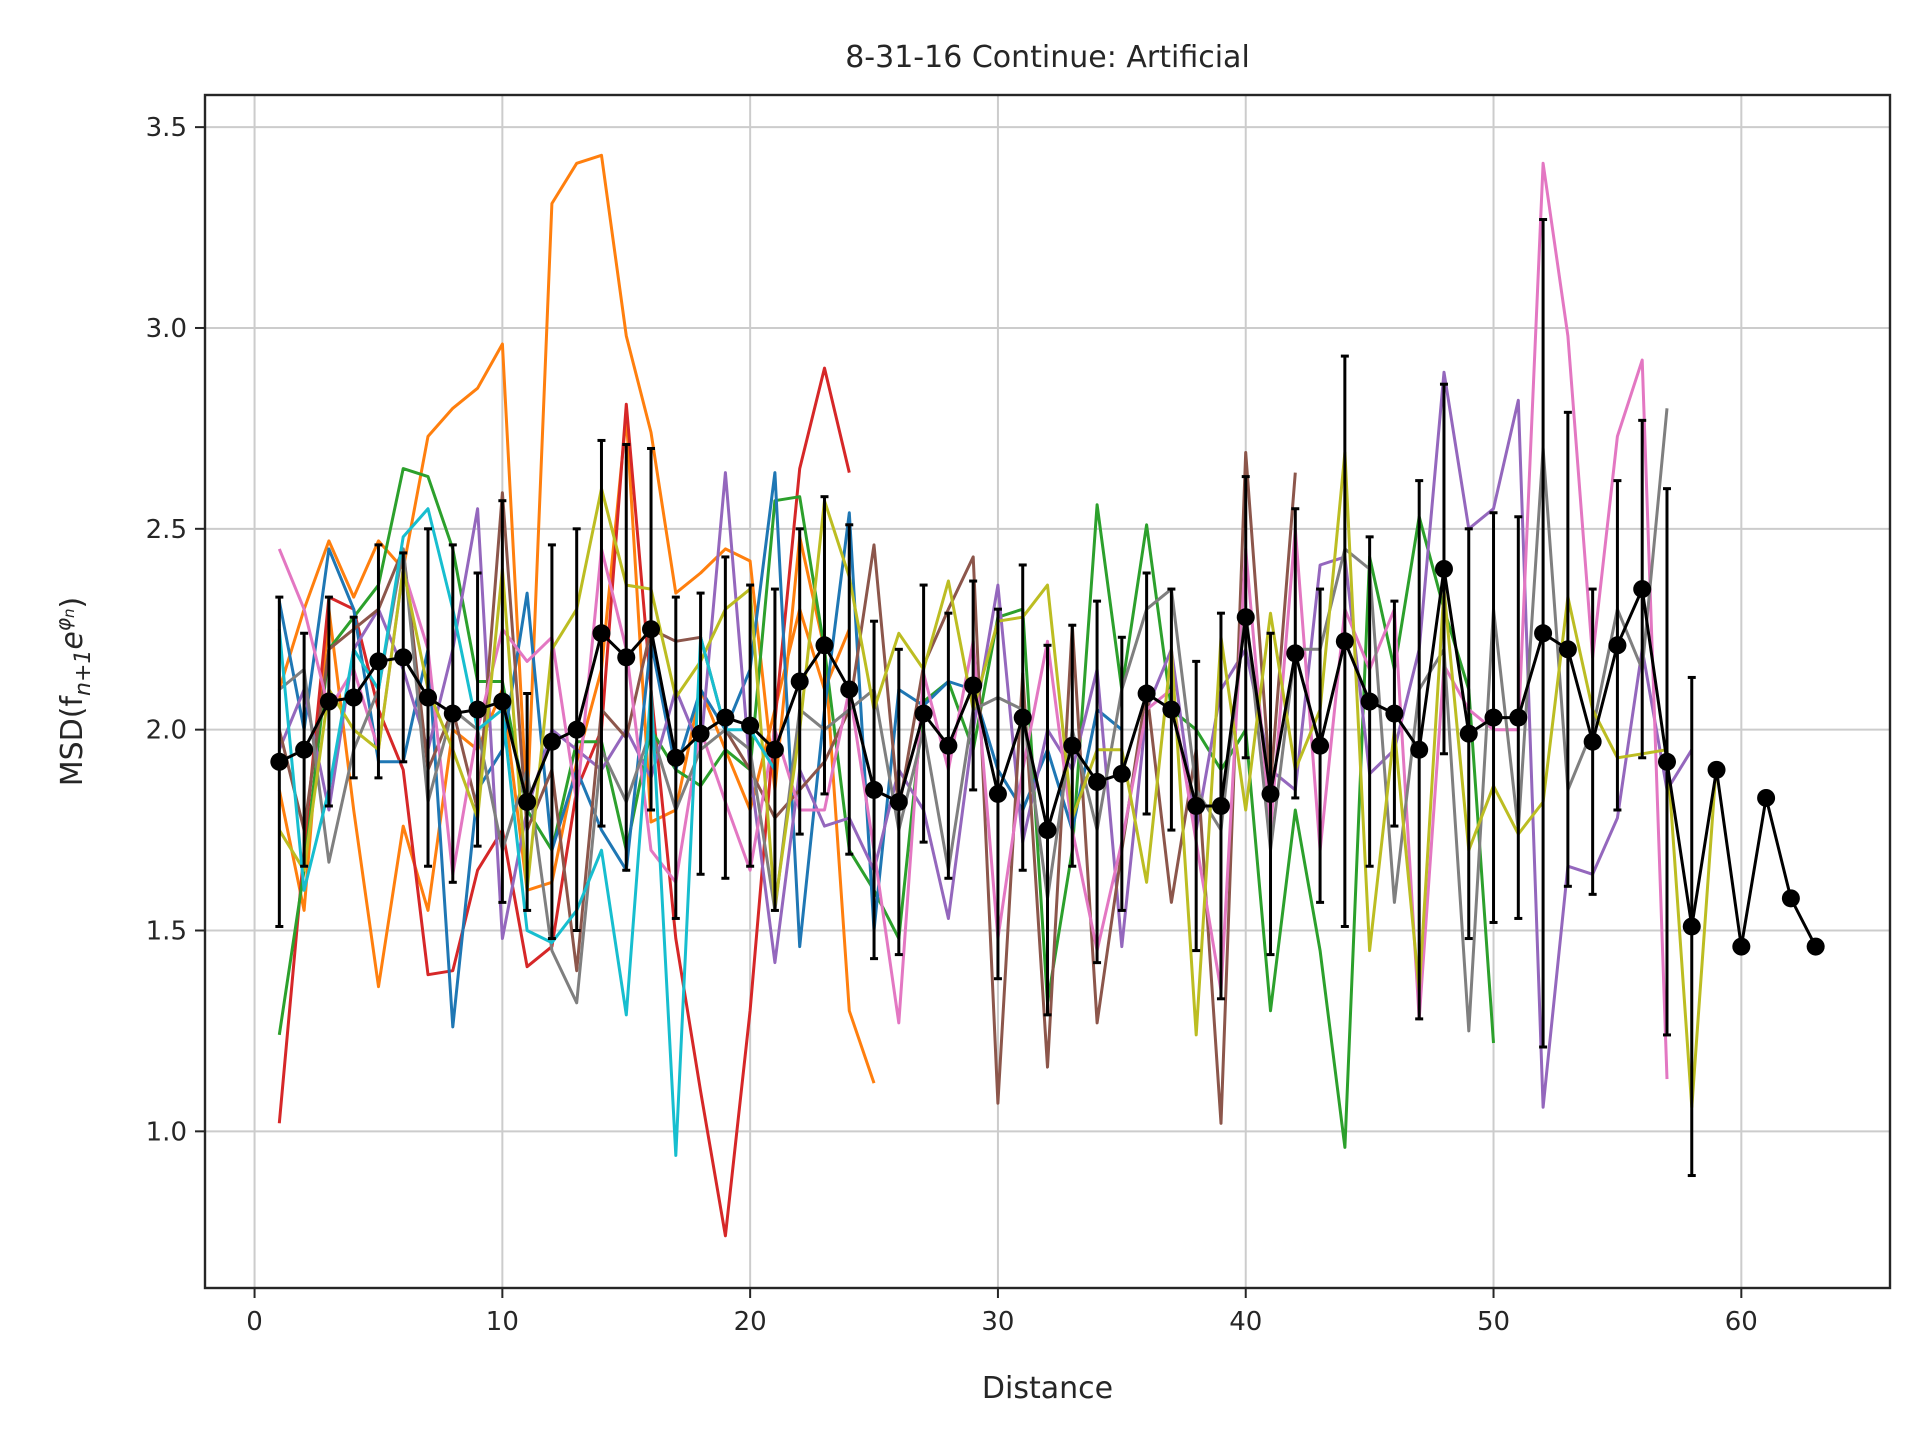  What do you see at coordinates (69, 613) in the screenshot?
I see `y-axis-label-superscript-sub: n` at bounding box center [69, 613].